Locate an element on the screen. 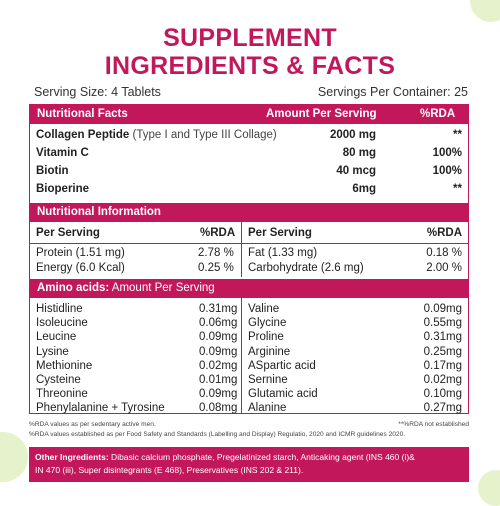  amino-value: 0.25mg is located at coordinates (442, 351).